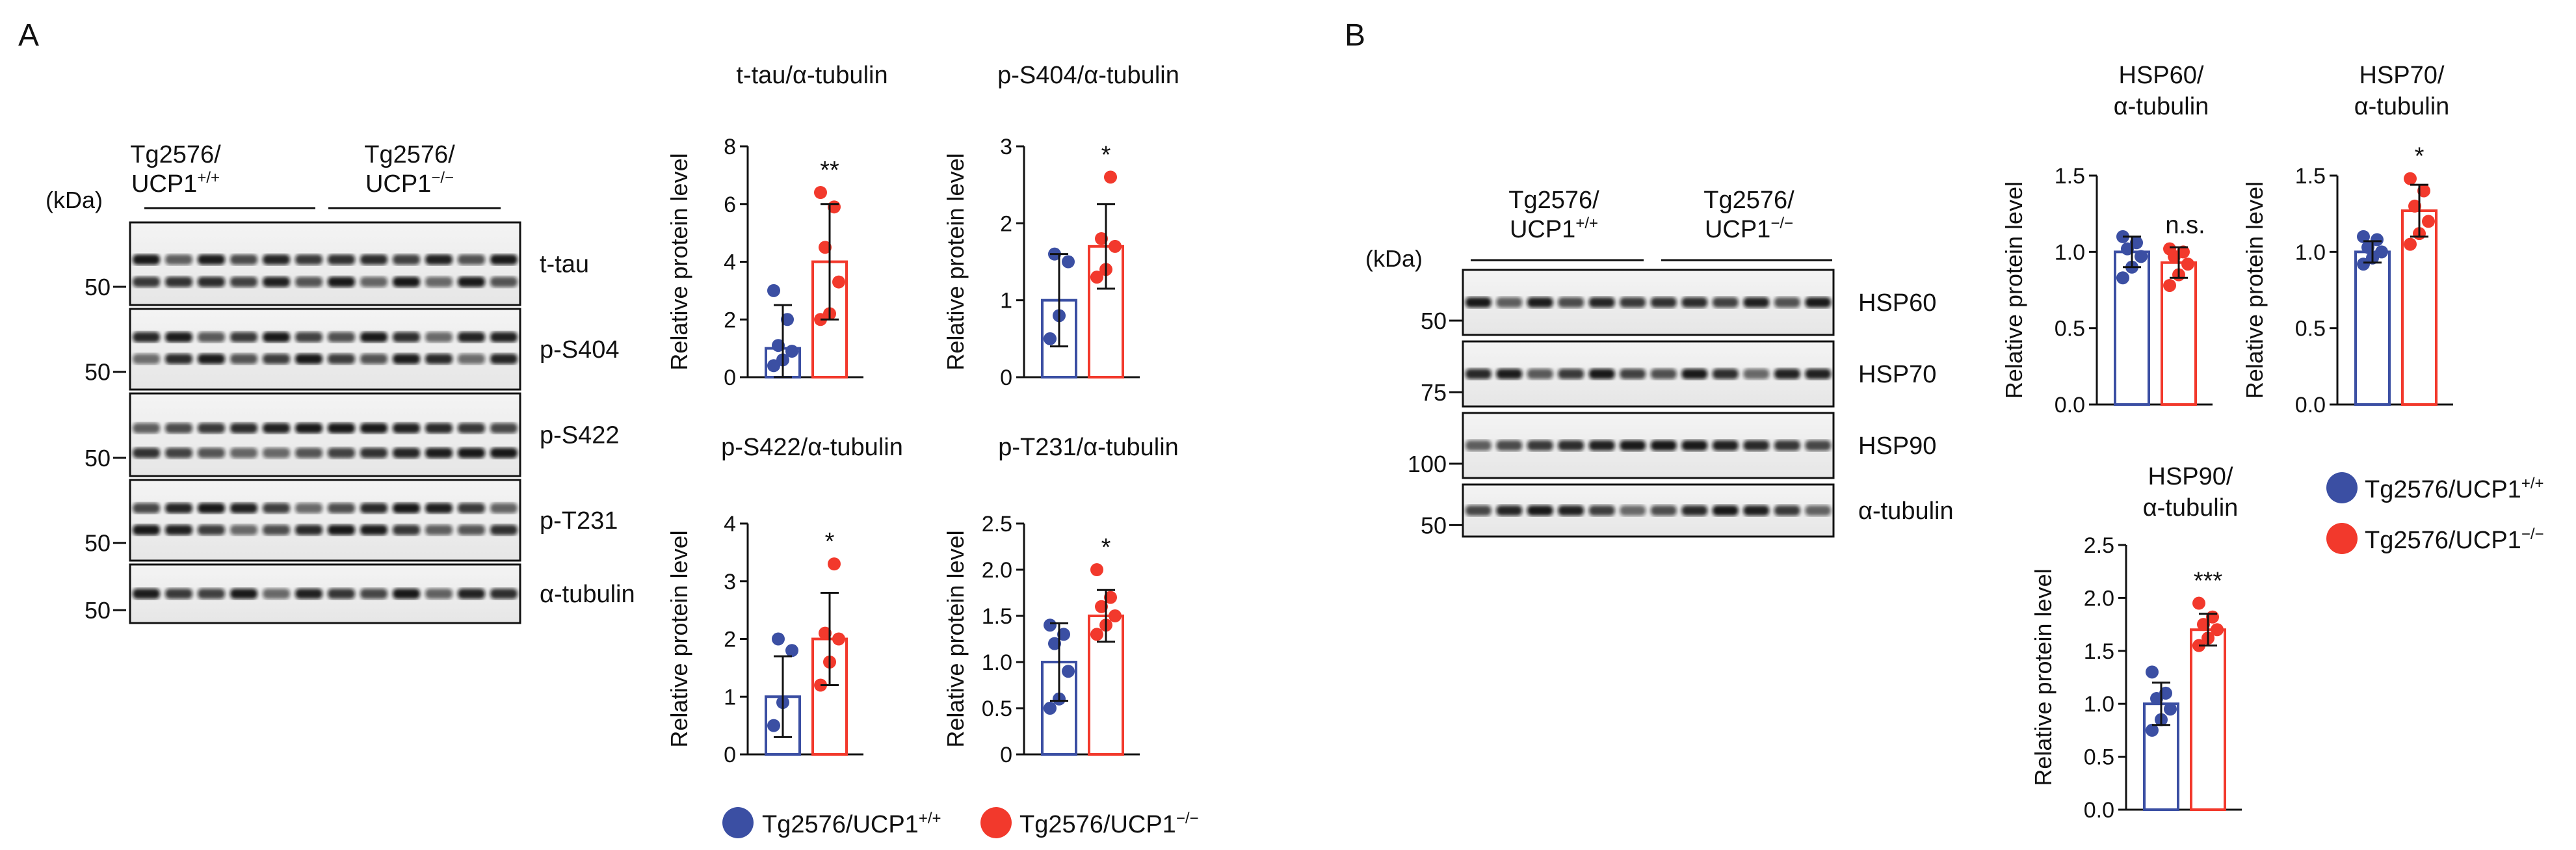 The width and height of the screenshot is (2576, 850). I want to click on legend-a-wt-marker, so click(738, 822).